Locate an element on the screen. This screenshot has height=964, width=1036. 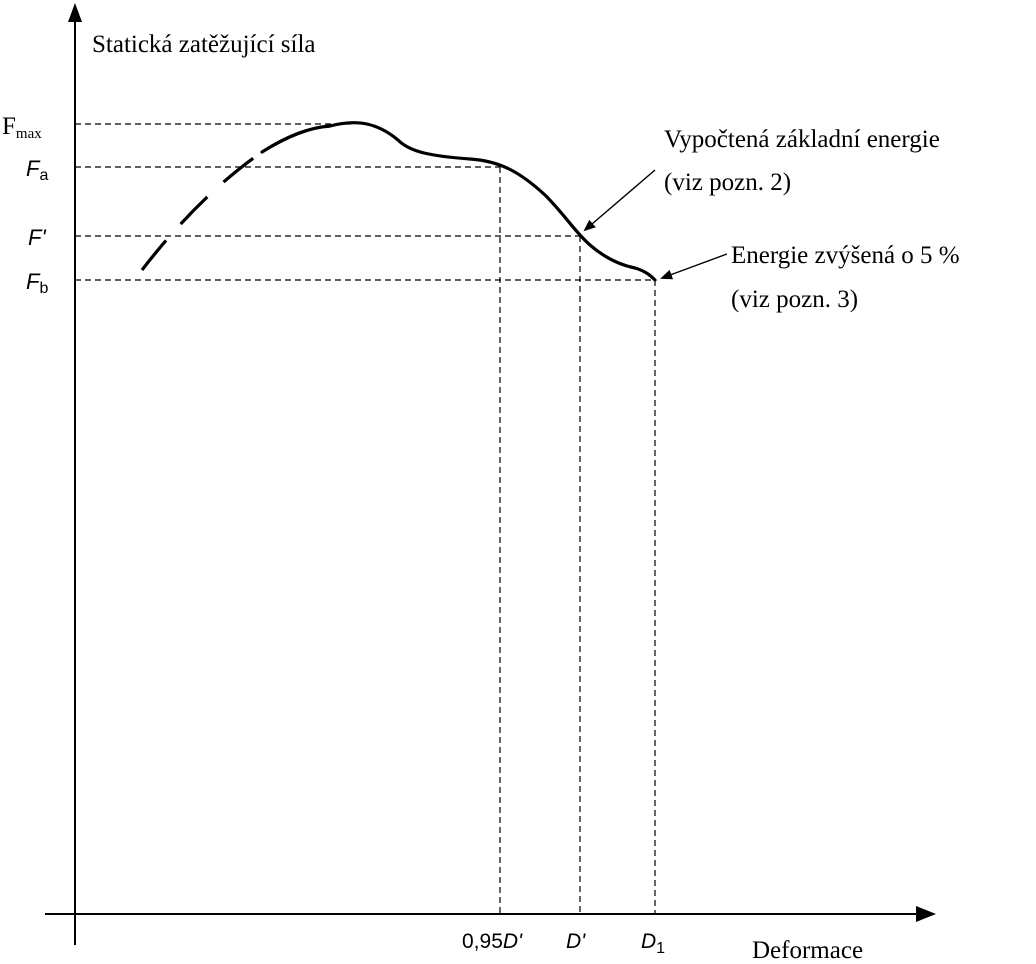
tick-label-d1-base: D is located at coordinates (648, 941).